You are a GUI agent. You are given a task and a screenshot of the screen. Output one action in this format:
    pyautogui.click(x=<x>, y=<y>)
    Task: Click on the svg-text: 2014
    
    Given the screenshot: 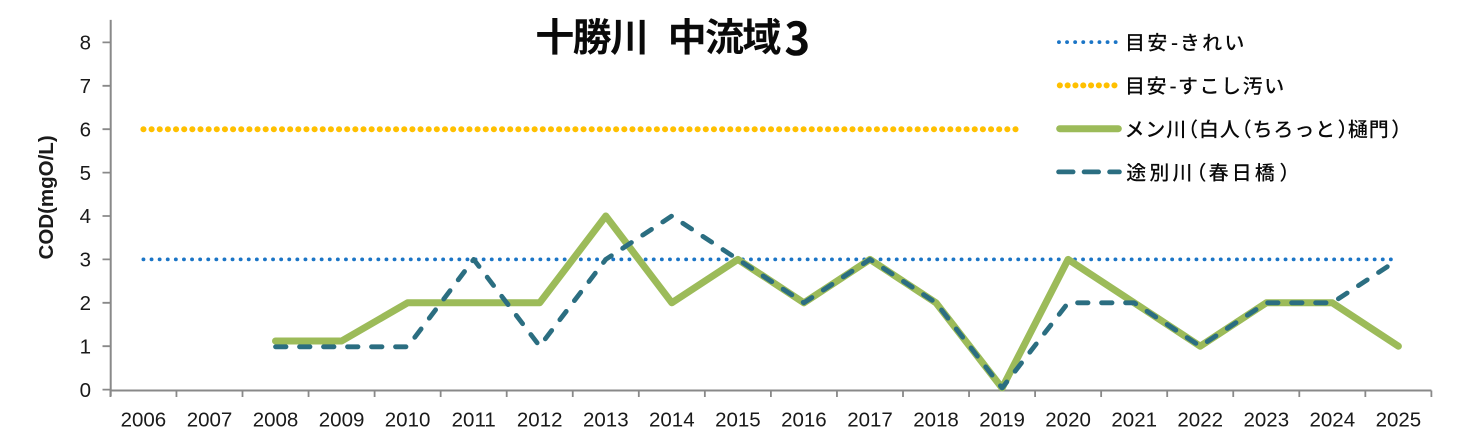 What is the action you would take?
    pyautogui.click(x=672, y=419)
    